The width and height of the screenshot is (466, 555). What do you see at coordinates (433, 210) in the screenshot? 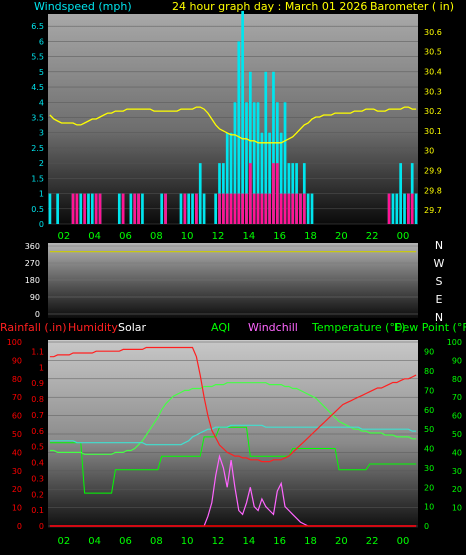
I see `barometer-tick-label: 29.7` at bounding box center [433, 210].